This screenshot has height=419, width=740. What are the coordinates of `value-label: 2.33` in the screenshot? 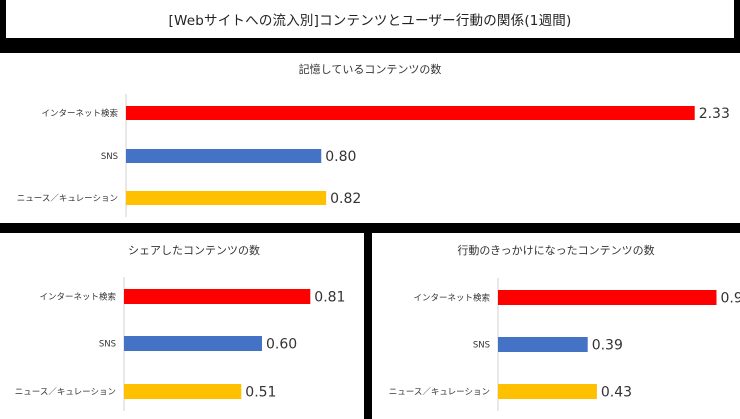 It's located at (714, 114).